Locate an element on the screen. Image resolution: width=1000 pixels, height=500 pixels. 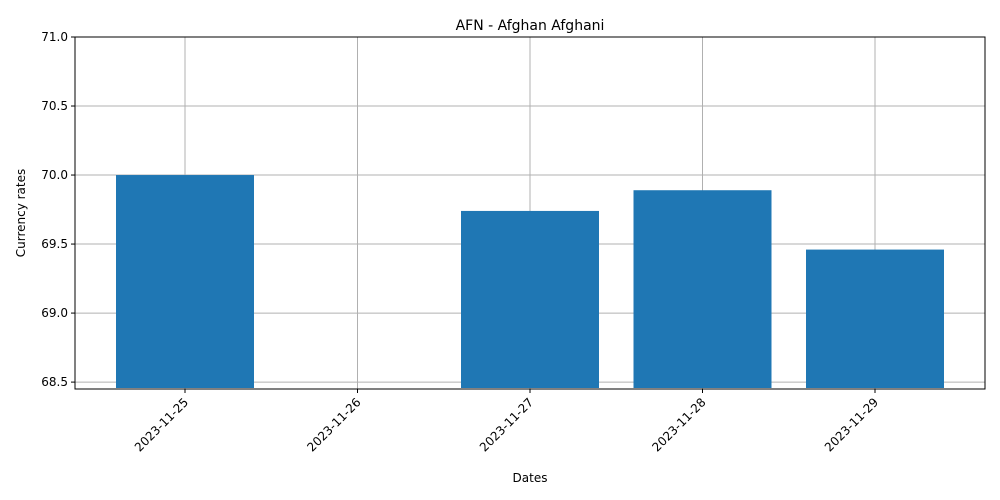
y-tick-label: 69.0 is located at coordinates (54, 313).